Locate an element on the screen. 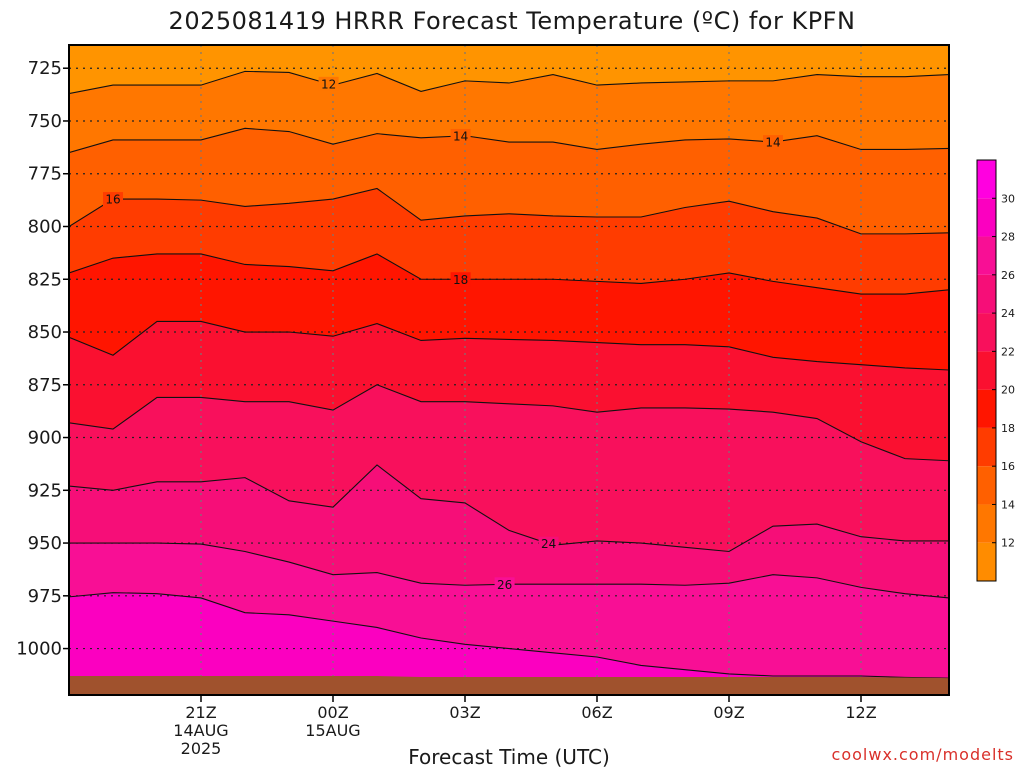 The image size is (1024, 768). x-tick-label: 21Z is located at coordinates (200, 712).